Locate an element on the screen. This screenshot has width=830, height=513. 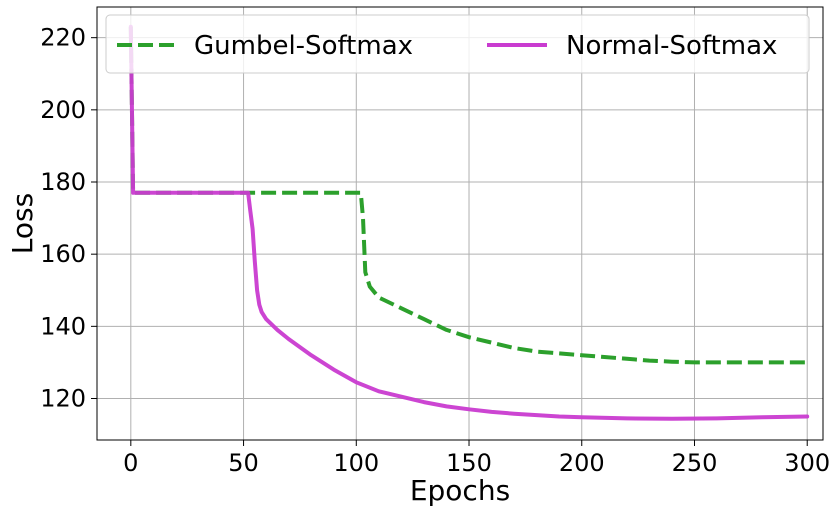
x-tick-label: 100 is located at coordinates (356, 463).